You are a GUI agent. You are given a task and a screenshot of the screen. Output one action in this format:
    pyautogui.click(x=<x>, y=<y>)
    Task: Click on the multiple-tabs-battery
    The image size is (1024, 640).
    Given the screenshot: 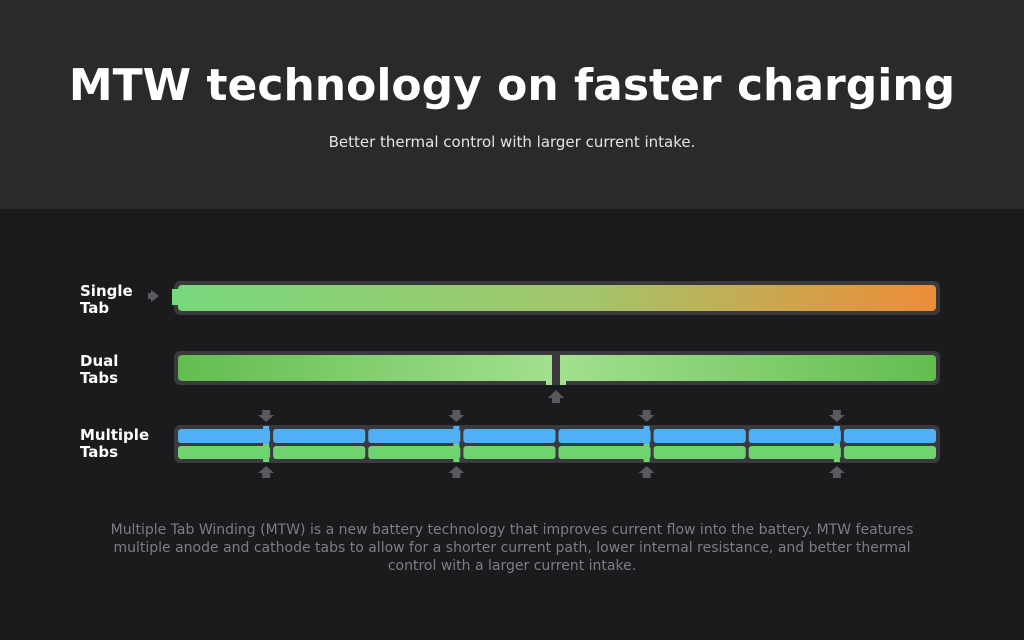 What is the action you would take?
    pyautogui.click(x=557, y=444)
    